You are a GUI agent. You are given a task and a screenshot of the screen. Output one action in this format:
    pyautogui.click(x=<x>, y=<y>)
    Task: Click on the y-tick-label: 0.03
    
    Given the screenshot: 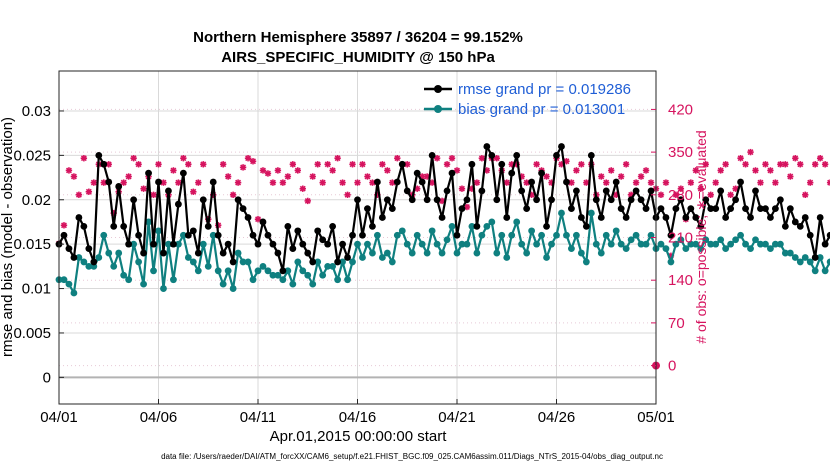 What is the action you would take?
    pyautogui.click(x=36, y=111)
    